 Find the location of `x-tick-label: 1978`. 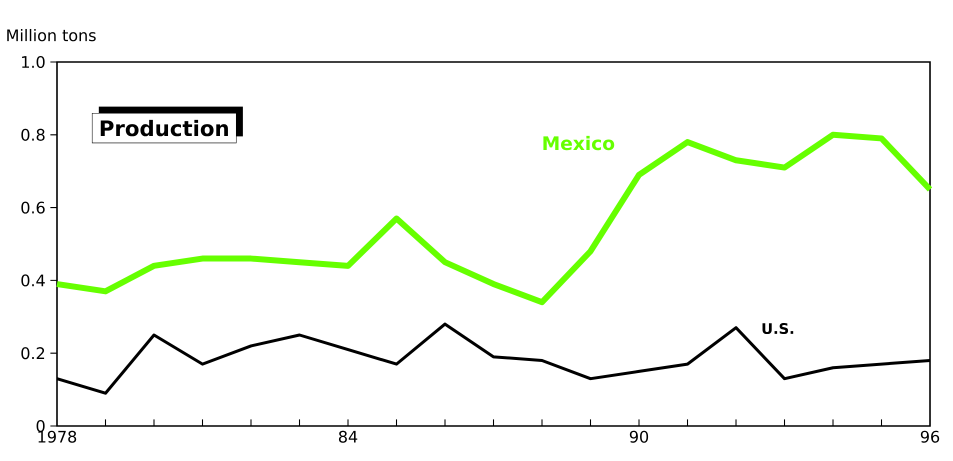

x-tick-label: 1978 is located at coordinates (57, 436).